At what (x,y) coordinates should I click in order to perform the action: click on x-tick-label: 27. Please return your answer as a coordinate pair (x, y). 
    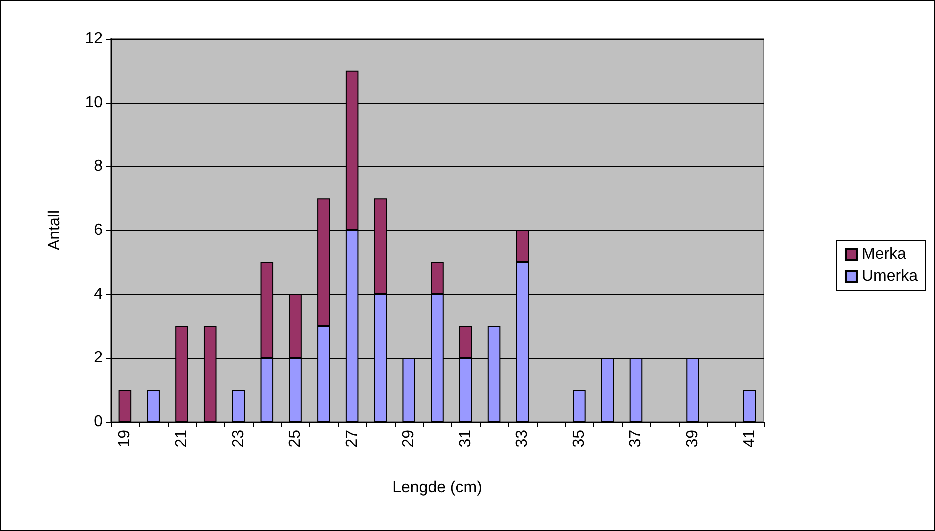
    Looking at the image, I should click on (352, 439).